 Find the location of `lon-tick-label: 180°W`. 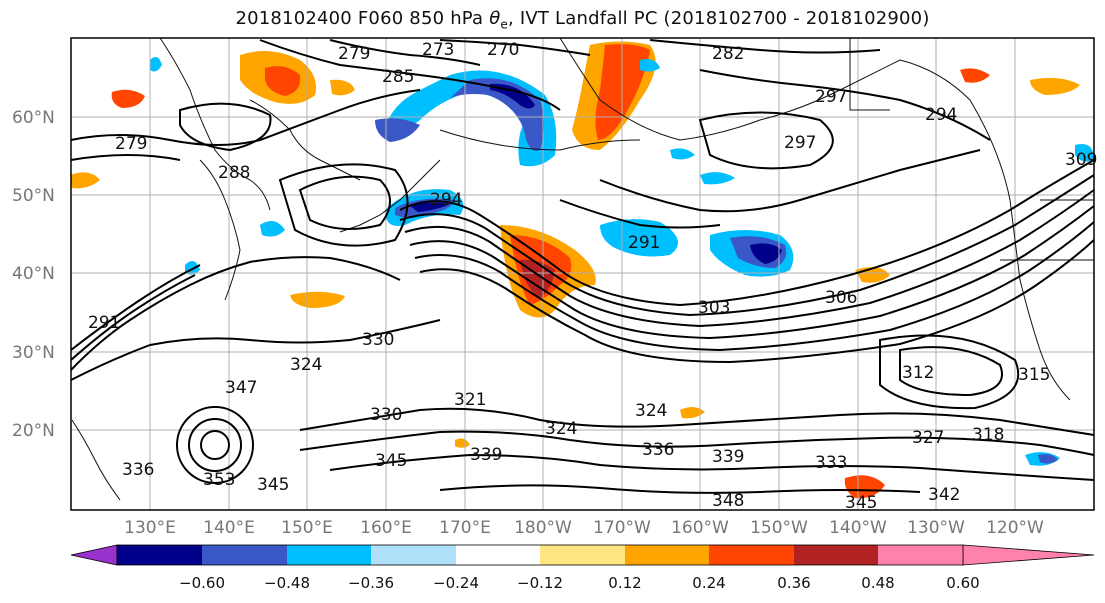

lon-tick-label: 180°W is located at coordinates (543, 528).